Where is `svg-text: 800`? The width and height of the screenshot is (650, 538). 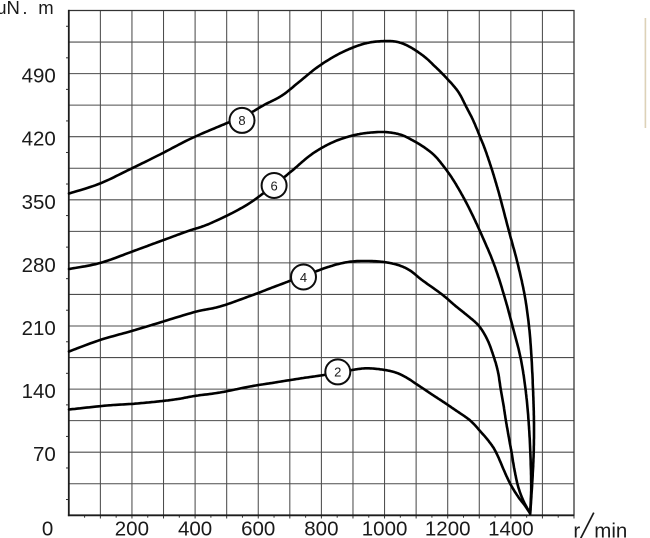
svg-text: 800 is located at coordinates (321, 528).